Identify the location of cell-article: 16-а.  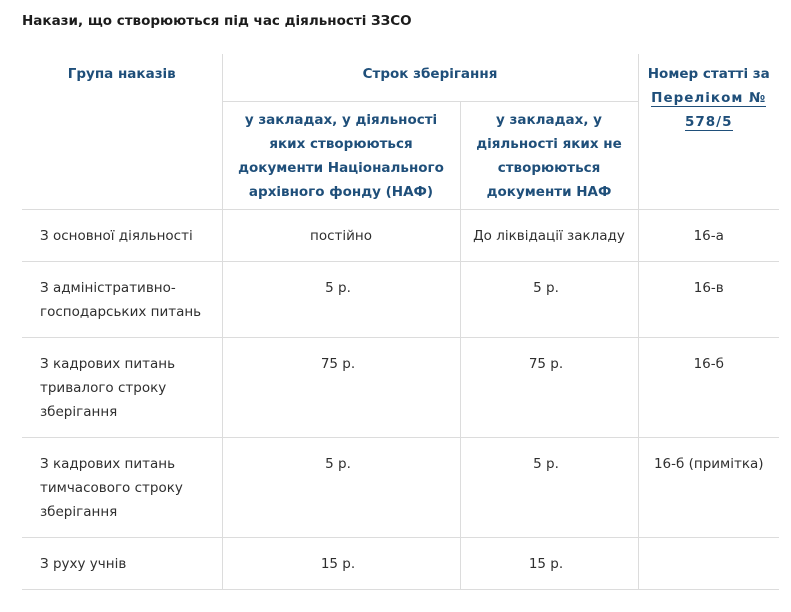
(708, 236).